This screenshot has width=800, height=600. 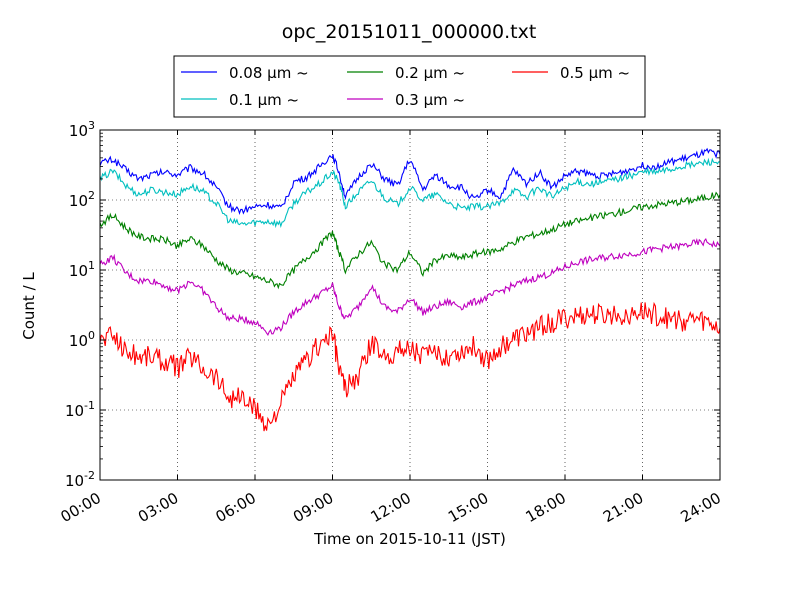 I want to click on legend-label: 0.08 μm ~, so click(x=269, y=73).